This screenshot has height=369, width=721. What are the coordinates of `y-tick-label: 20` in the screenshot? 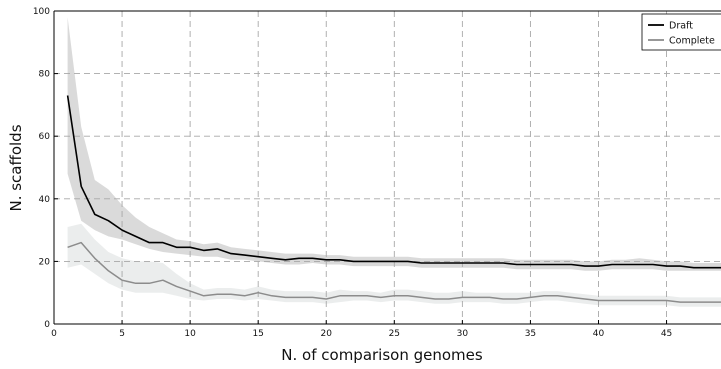 It's located at (45, 262).